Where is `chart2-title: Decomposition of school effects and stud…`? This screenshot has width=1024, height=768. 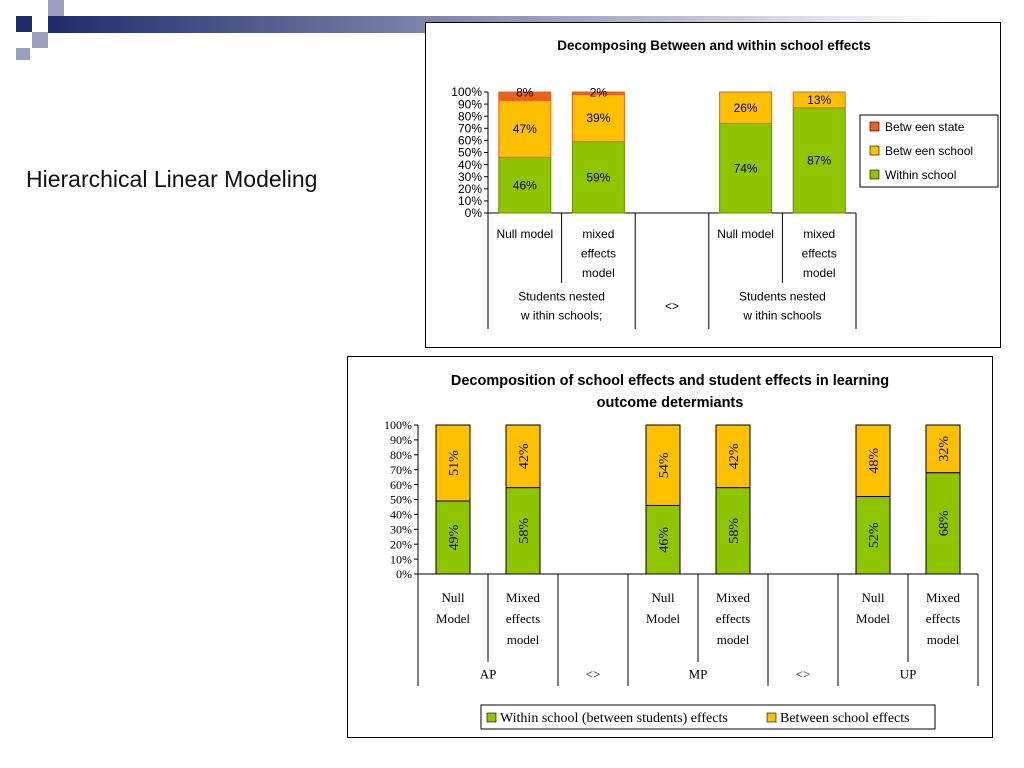 chart2-title: Decomposition of school effects and stud… is located at coordinates (670, 381).